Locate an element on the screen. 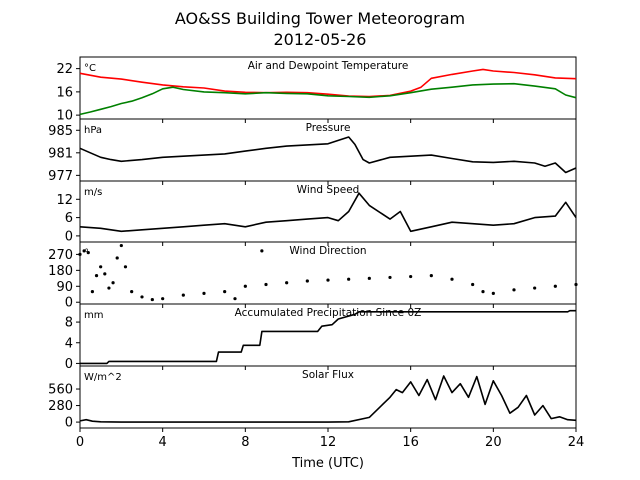  panel-4: Accumulated Precipitation Since 0Z mm 0 4 8 is located at coordinates (321, 337).